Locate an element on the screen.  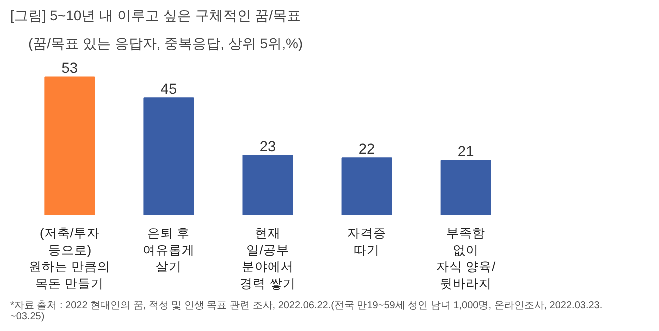
x-tick-label: 부족함 없이 자식 양육/ 뒷바라지 is located at coordinates (466, 258).